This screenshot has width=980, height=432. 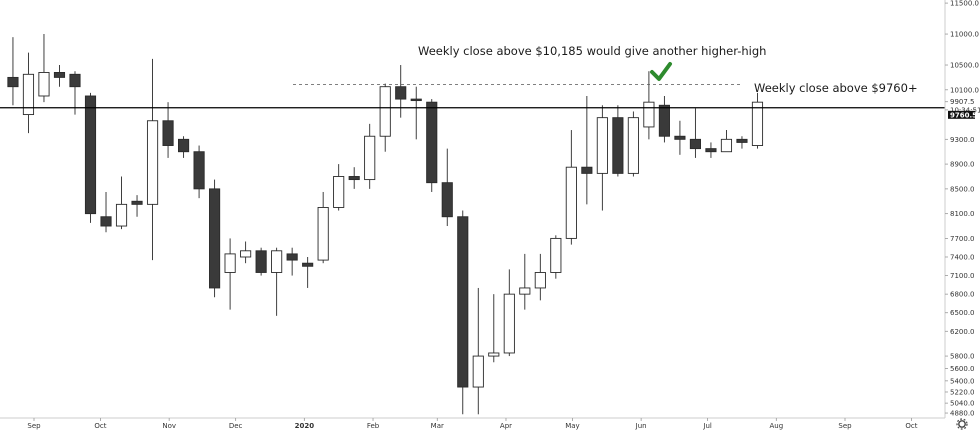 I want to click on time-tick-label: Dec, so click(x=236, y=426).